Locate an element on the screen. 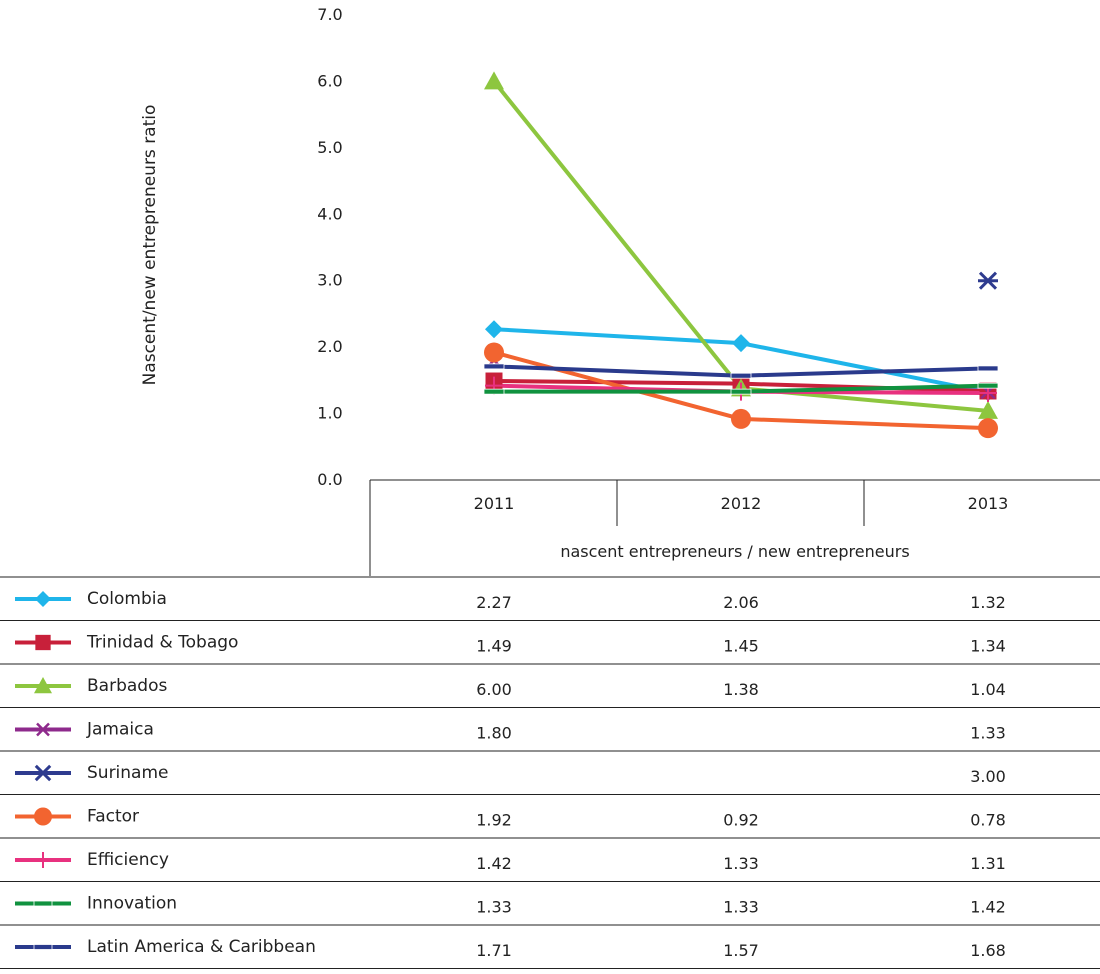 This screenshot has height=974, width=1100. data-label-trinidad-and-tobago: 1.34 is located at coordinates (988, 646).